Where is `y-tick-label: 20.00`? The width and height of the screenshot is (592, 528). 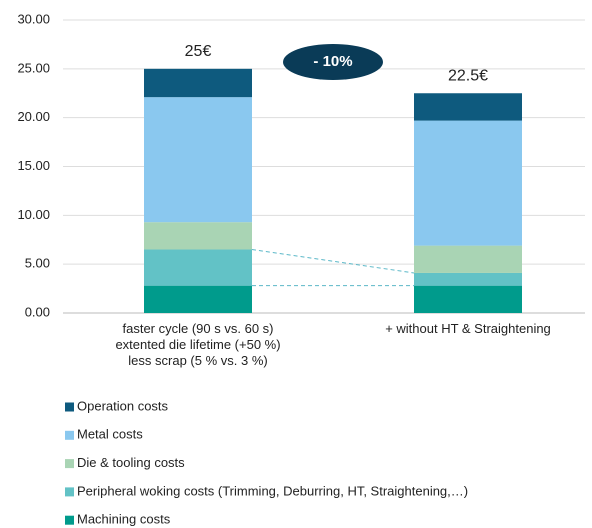 y-tick-label: 20.00 is located at coordinates (33, 116).